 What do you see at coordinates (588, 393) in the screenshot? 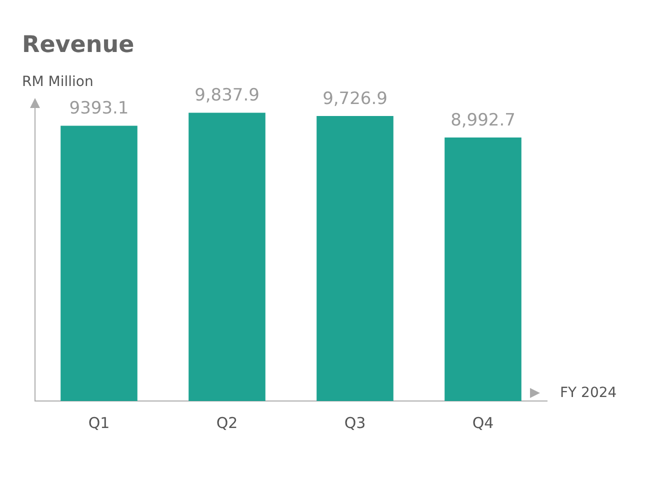
I see `x-axis-title: FY 2024` at bounding box center [588, 393].